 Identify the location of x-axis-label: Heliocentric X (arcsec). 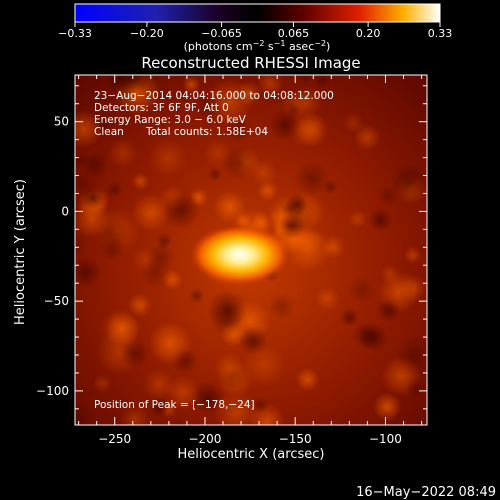
(251, 454).